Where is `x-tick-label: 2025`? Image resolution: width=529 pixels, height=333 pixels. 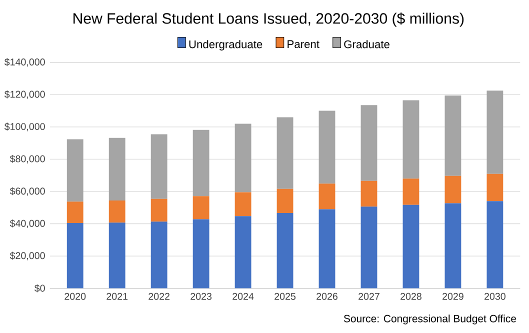
x-tick-label: 2025 is located at coordinates (285, 296).